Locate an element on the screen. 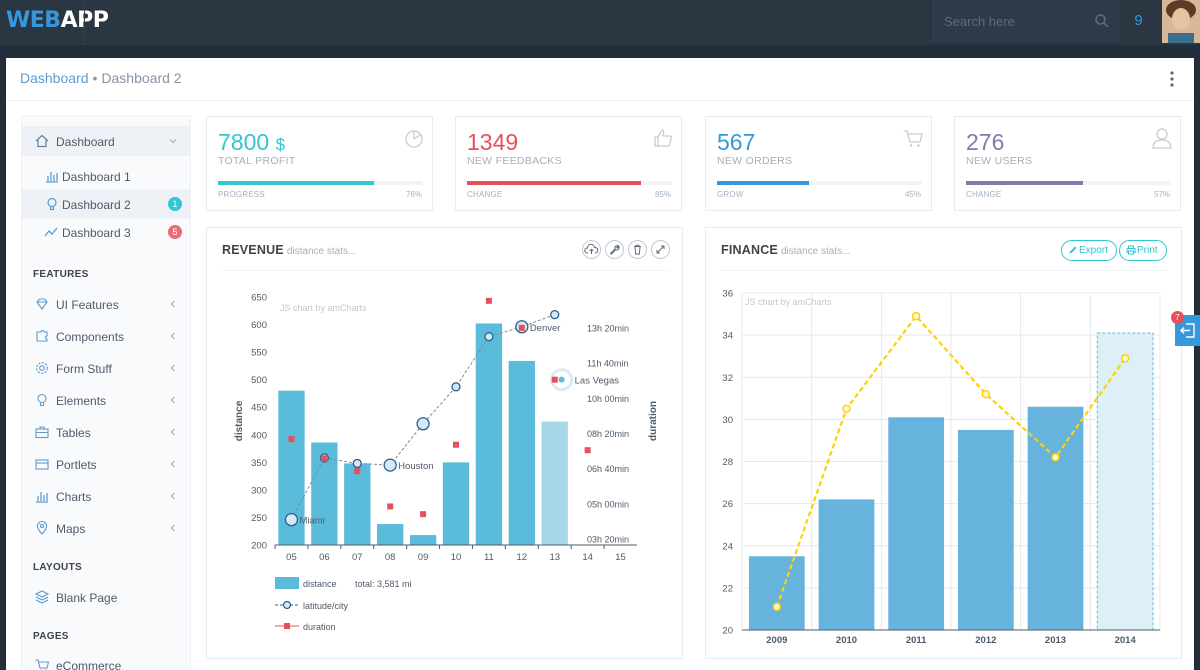  y-tick-label: 22 is located at coordinates (727, 588).